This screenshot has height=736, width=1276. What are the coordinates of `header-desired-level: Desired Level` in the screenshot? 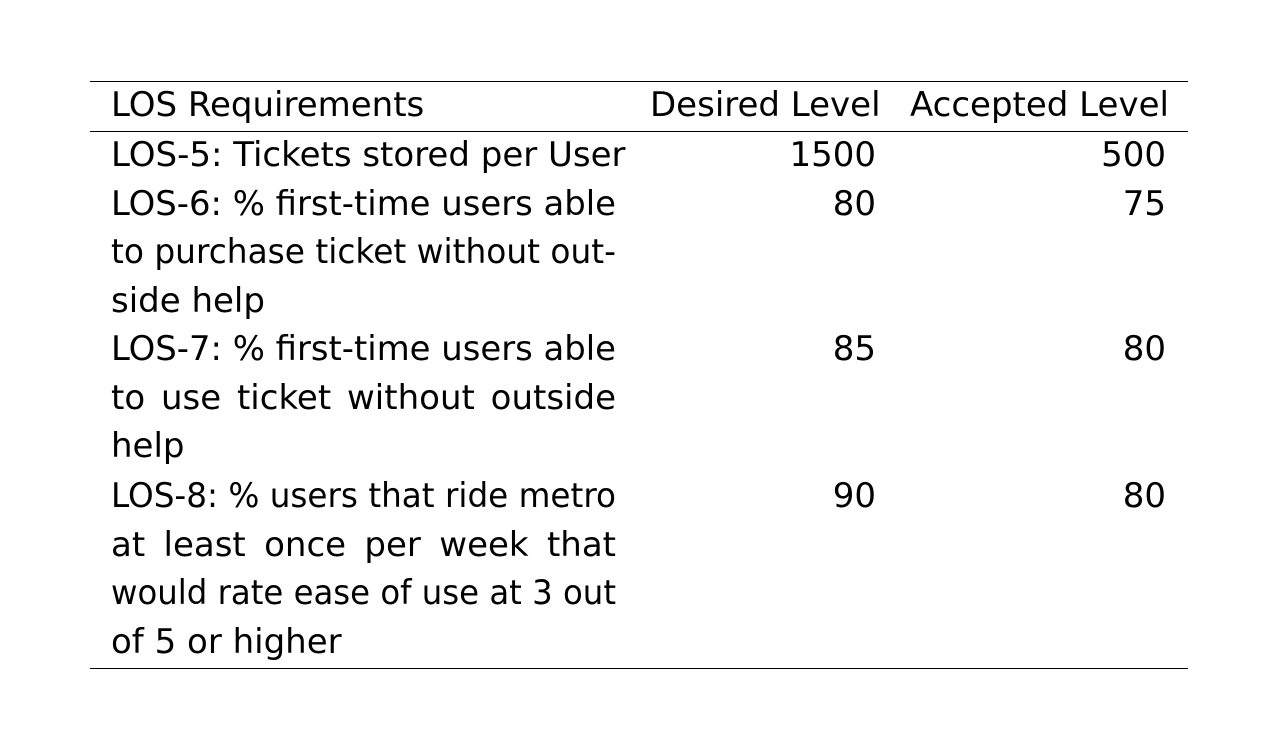 It's located at (765, 105).